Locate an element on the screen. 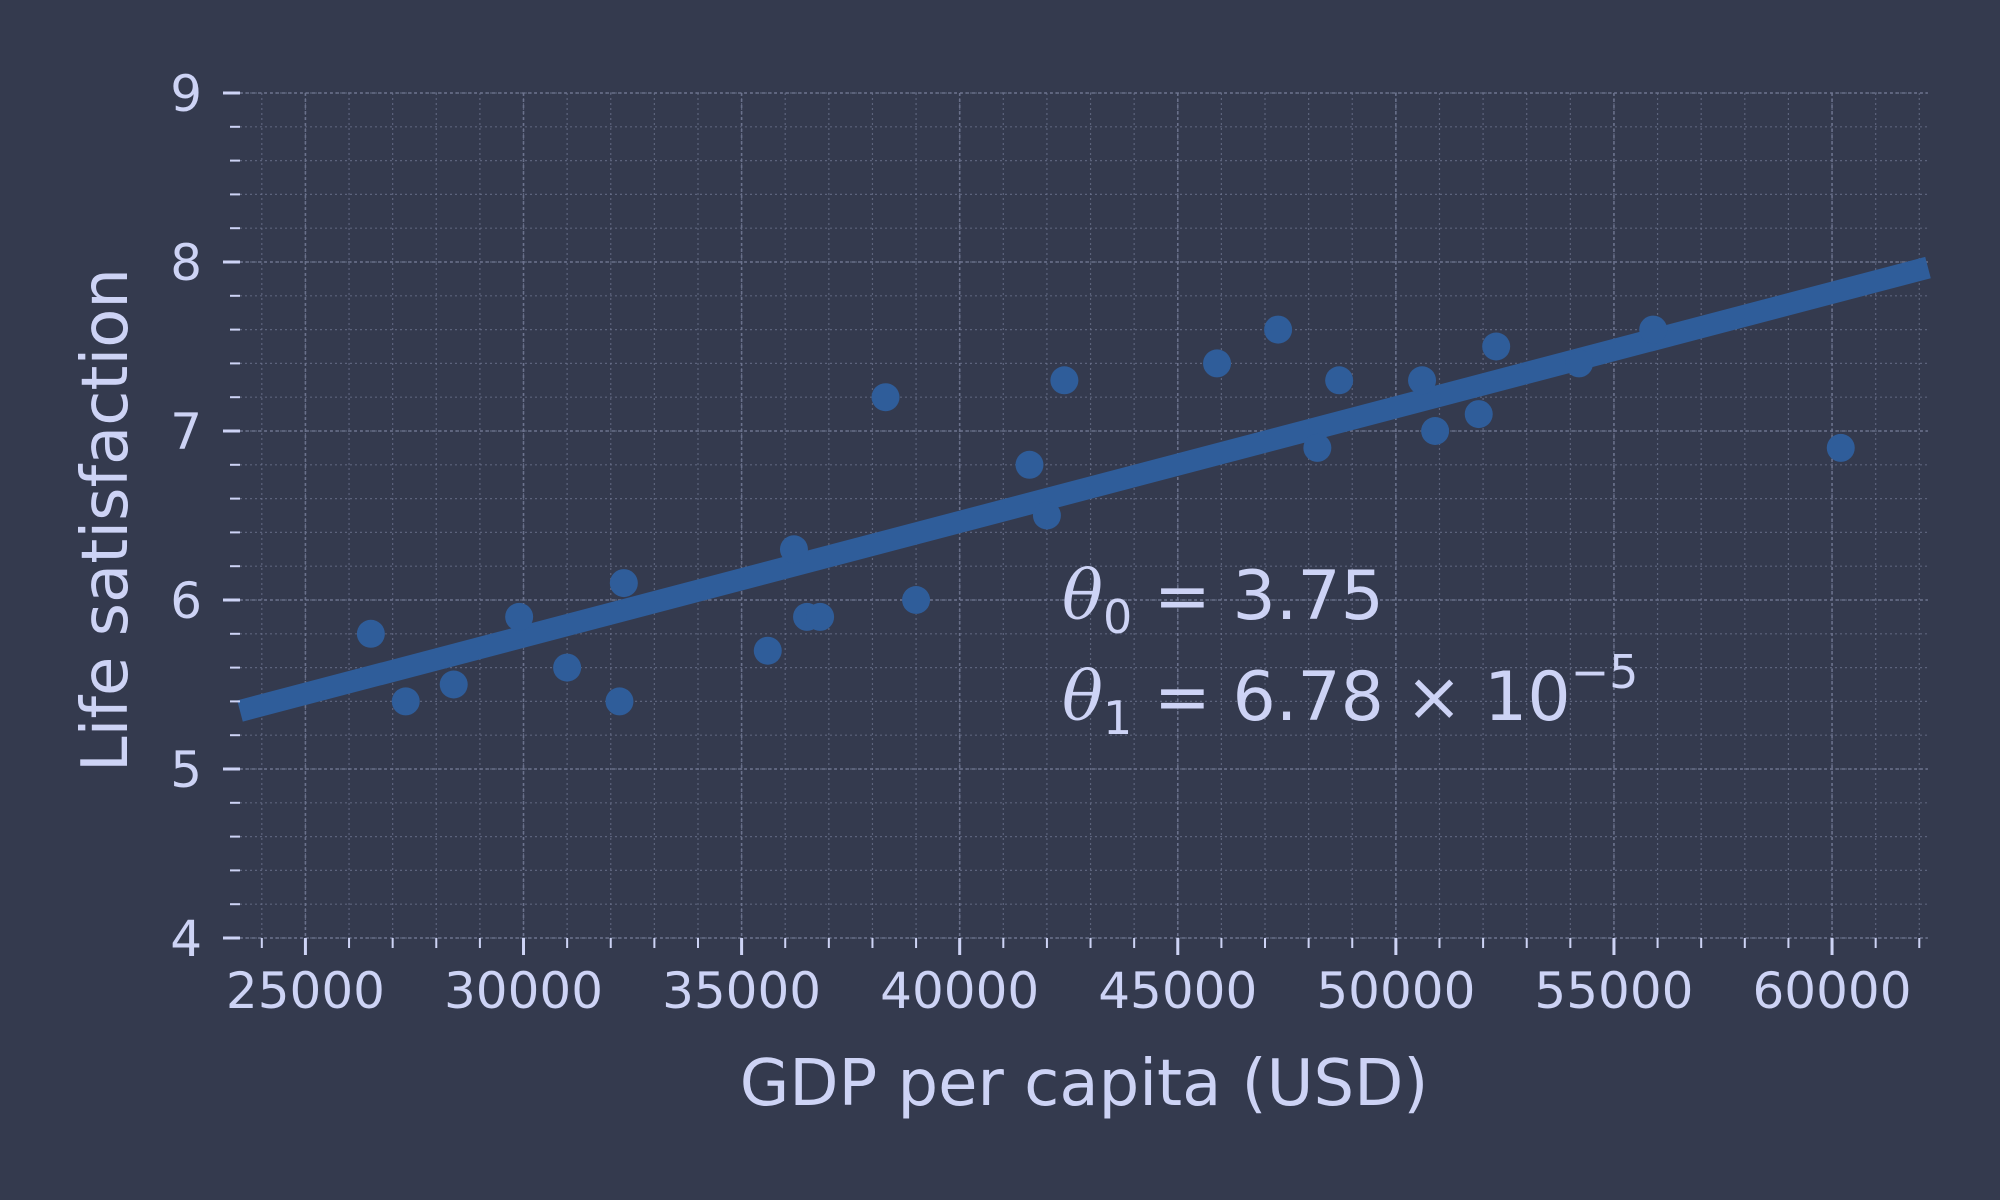 The height and width of the screenshot is (1200, 2000). y-axis-label: Life satisfaction is located at coordinates (106, 520).